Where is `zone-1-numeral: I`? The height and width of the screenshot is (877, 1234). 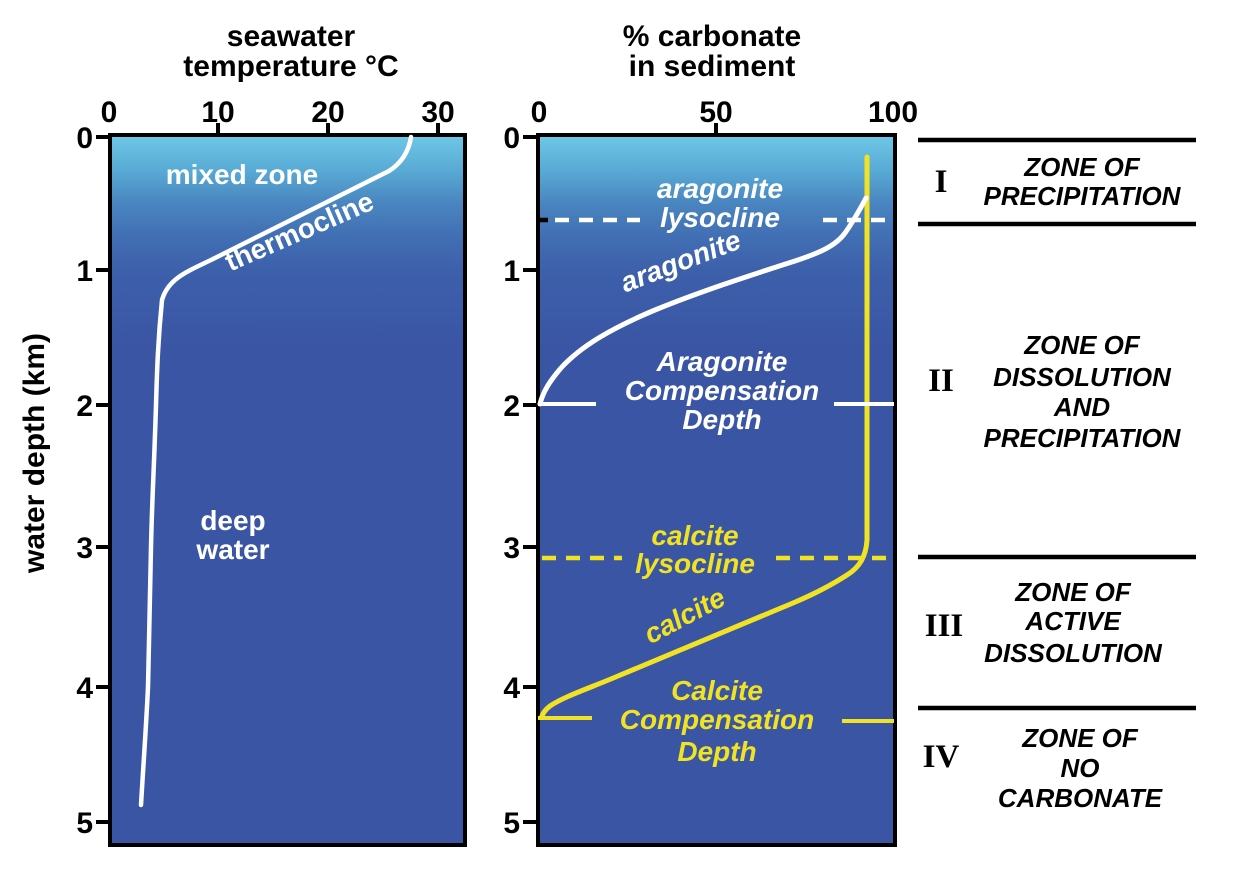 zone-1-numeral: I is located at coordinates (941, 182).